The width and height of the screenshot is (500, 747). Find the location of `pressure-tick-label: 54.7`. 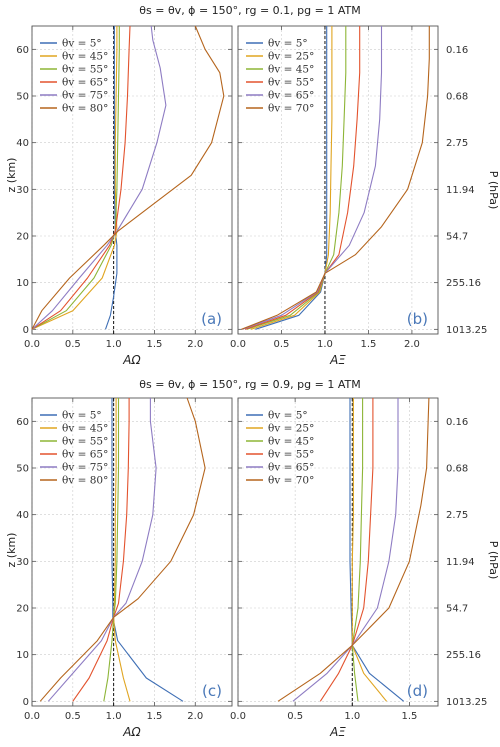

pressure-tick-label: 54.7 is located at coordinates (457, 609).